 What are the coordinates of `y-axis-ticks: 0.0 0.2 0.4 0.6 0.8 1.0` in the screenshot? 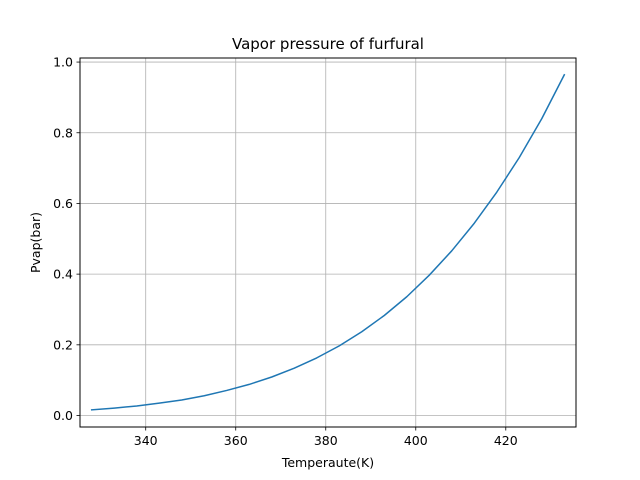 It's located at (66, 239).